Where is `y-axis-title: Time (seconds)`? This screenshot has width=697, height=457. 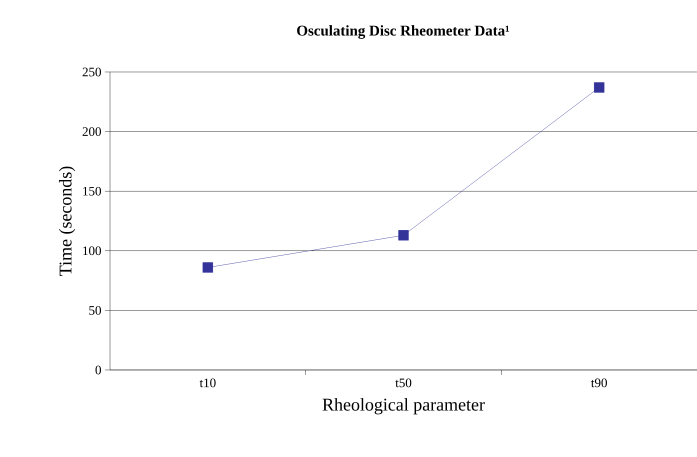
y-axis-title: Time (seconds) is located at coordinates (67, 221).